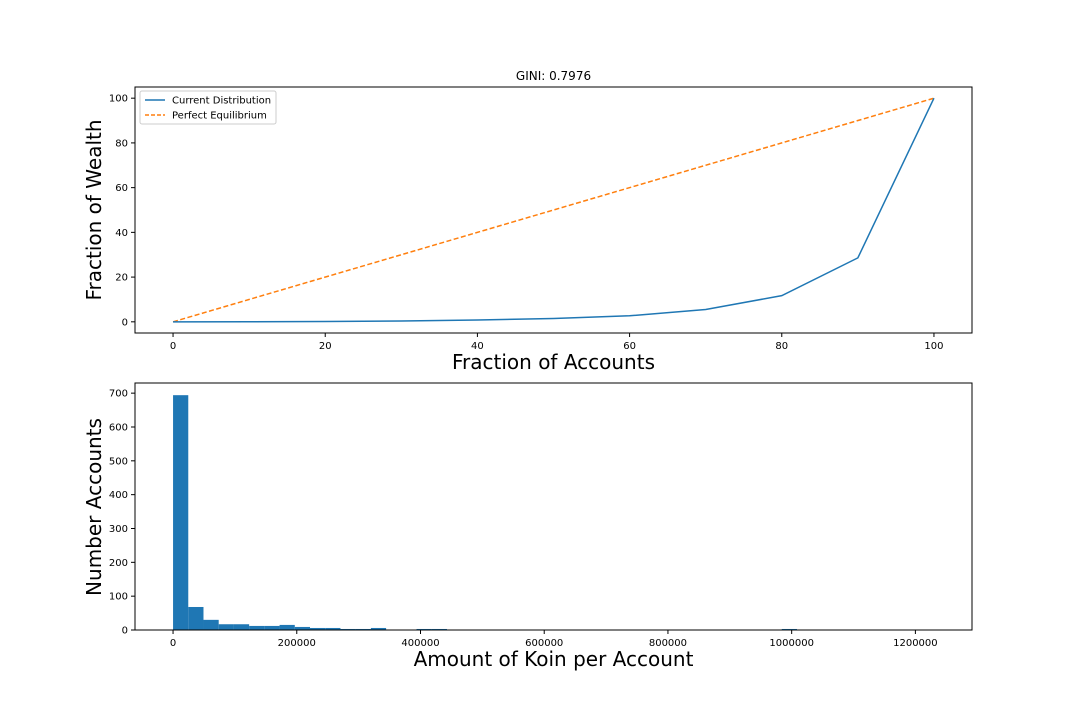 The image size is (1080, 720). What do you see at coordinates (553, 362) in the screenshot?
I see `lorenz-x-axis-label: Fraction of Accounts` at bounding box center [553, 362].